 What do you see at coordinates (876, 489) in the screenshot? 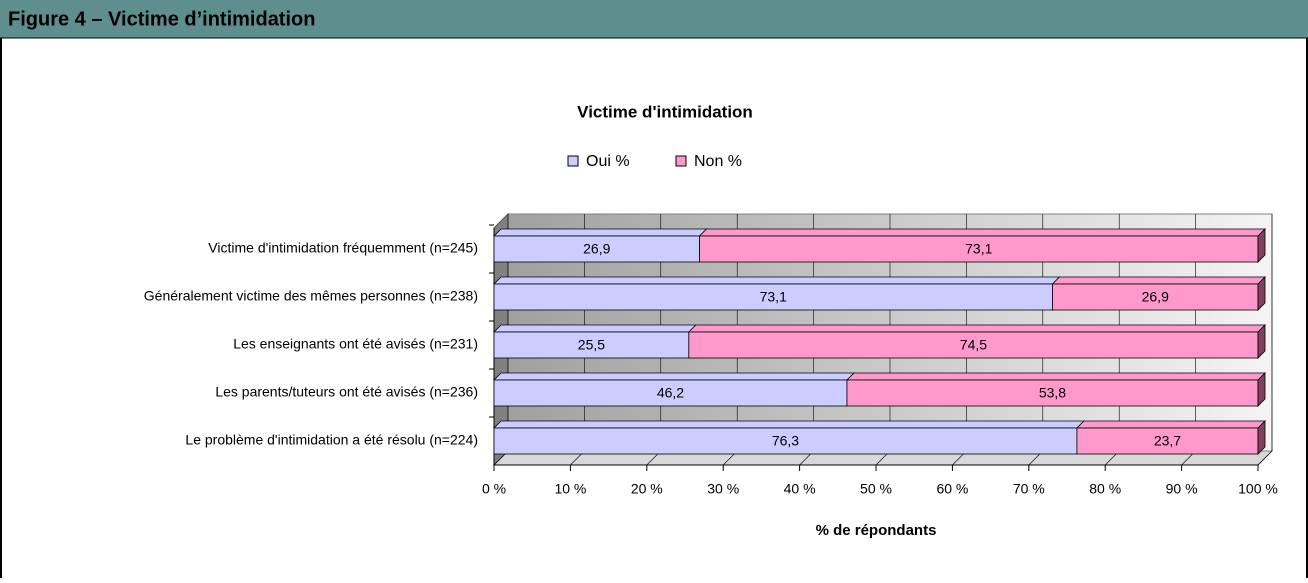
I see `x-tick-label: 50 %` at bounding box center [876, 489].